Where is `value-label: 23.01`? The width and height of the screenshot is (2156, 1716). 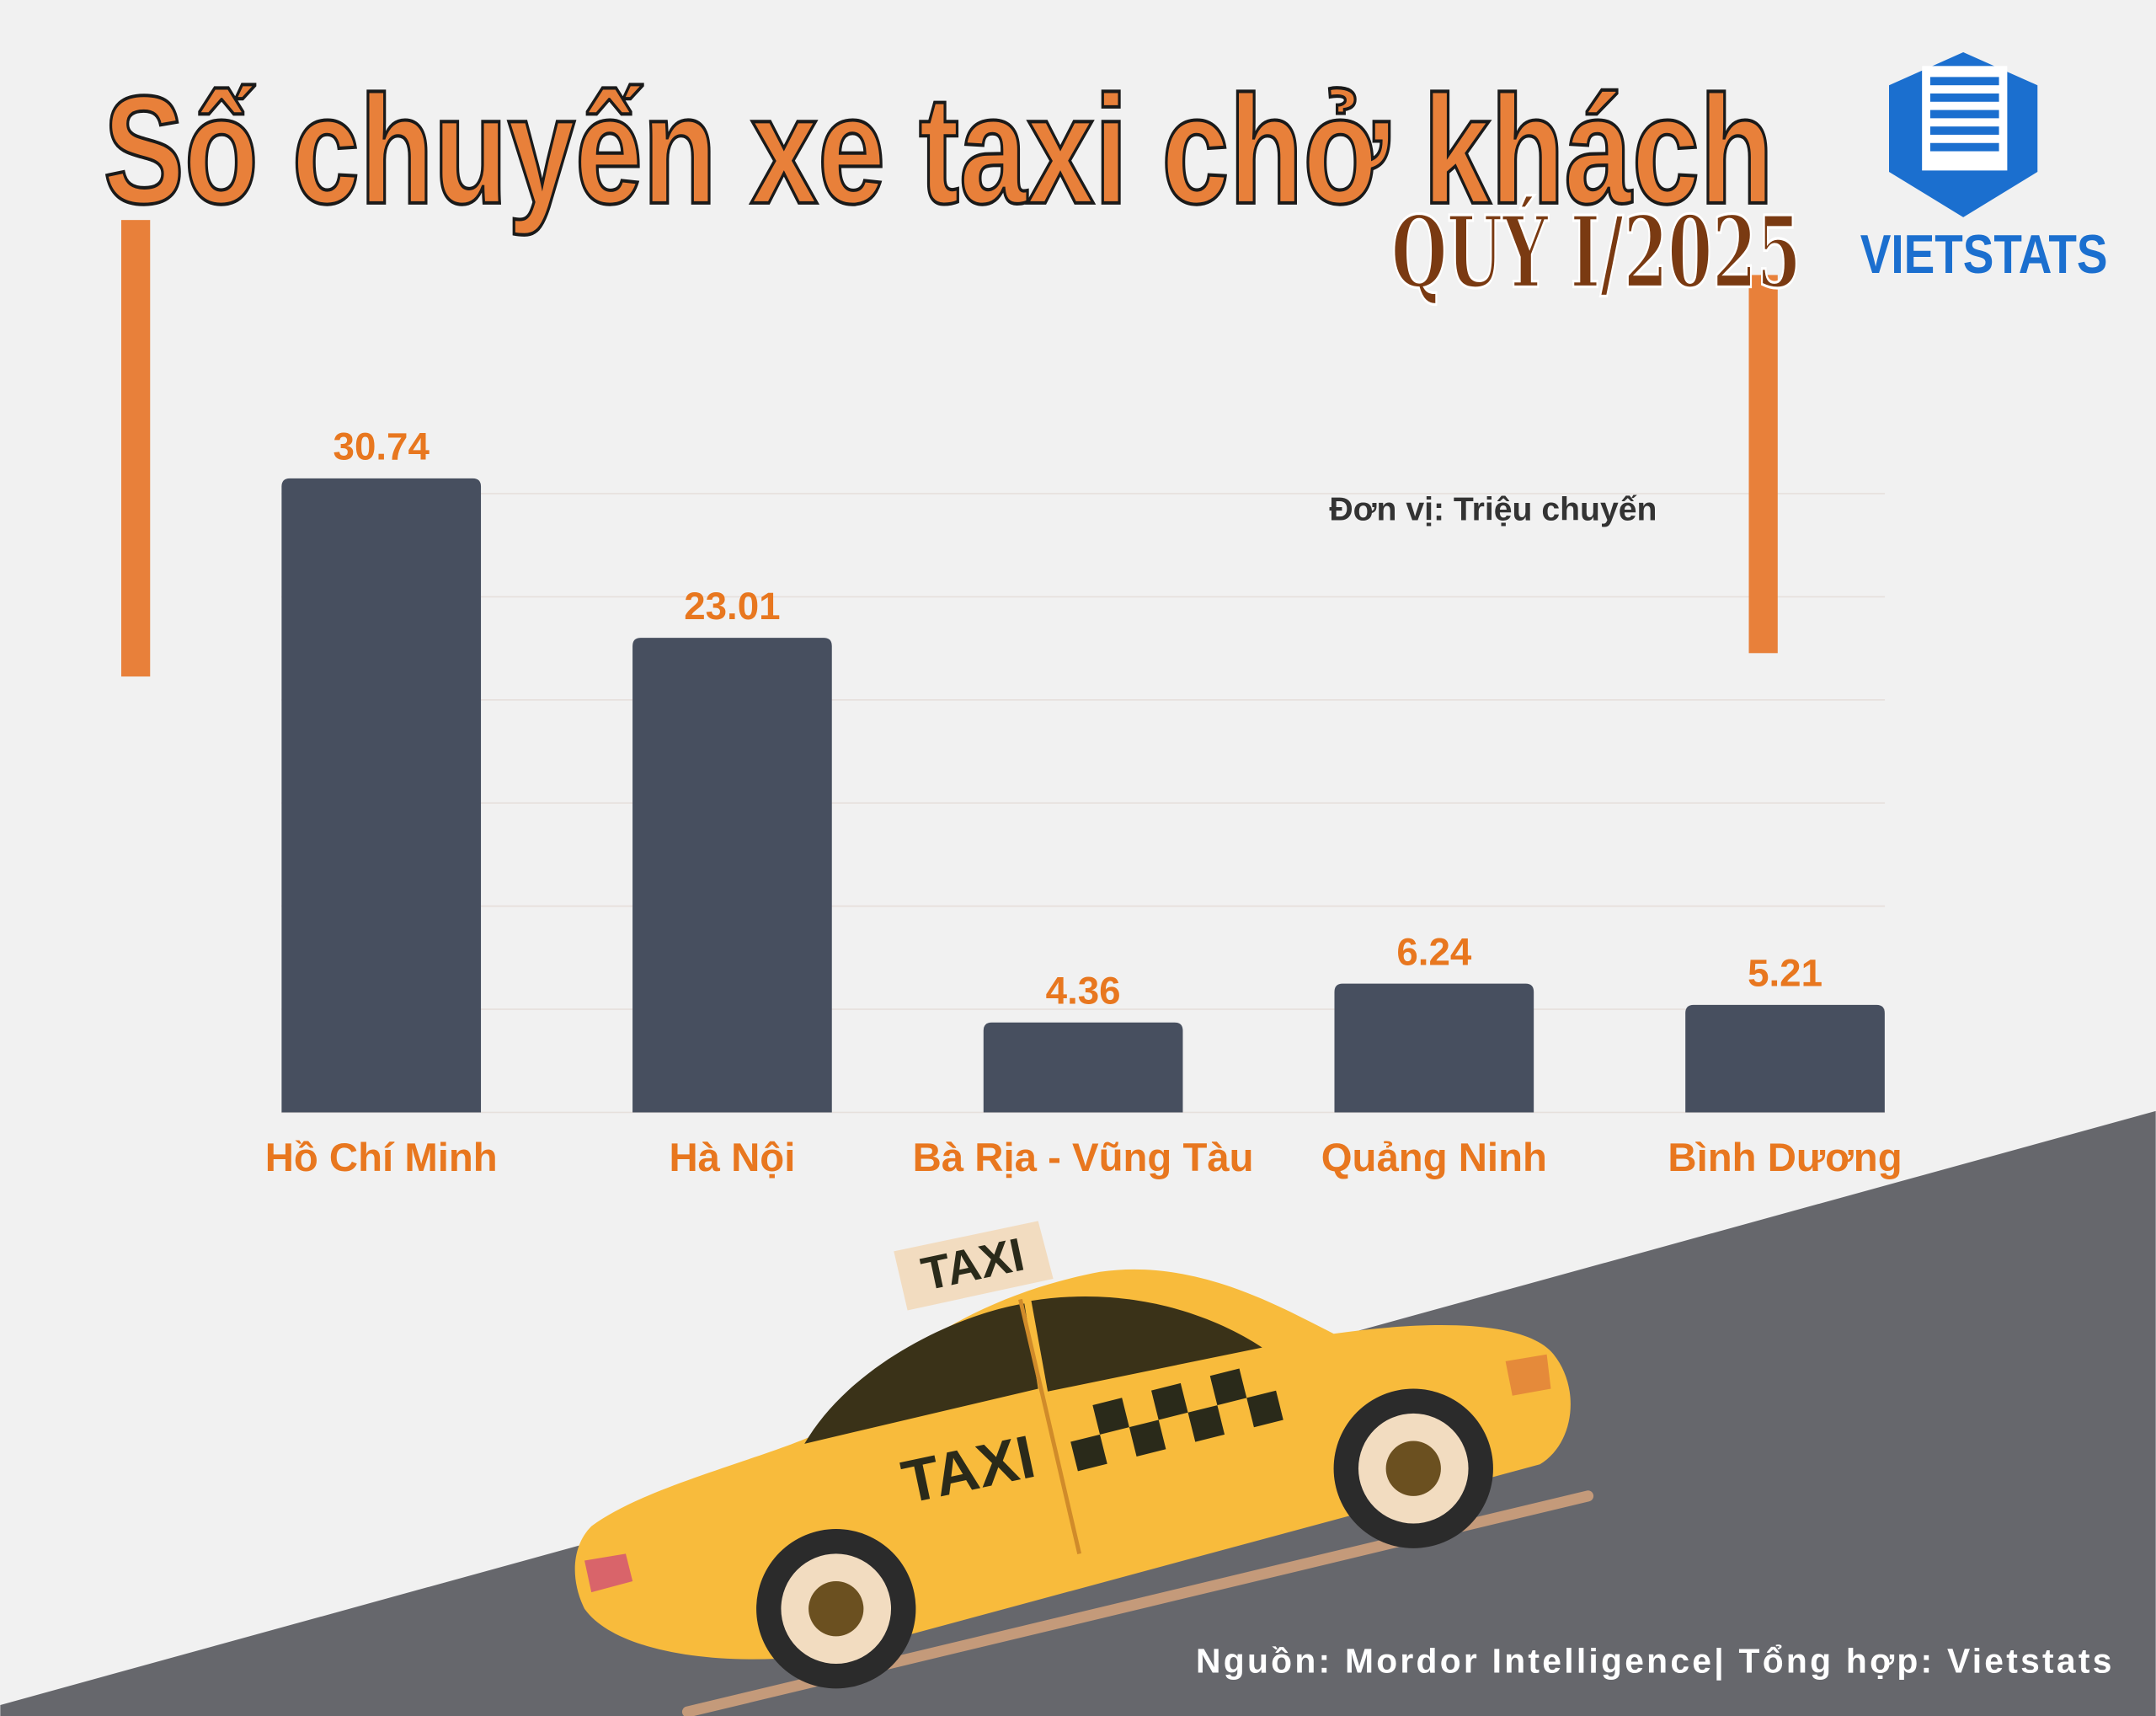 value-label: 23.01 is located at coordinates (732, 606).